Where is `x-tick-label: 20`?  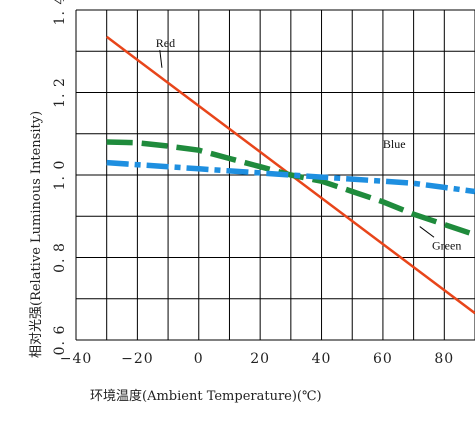
x-tick-label: 20 is located at coordinates (260, 359).